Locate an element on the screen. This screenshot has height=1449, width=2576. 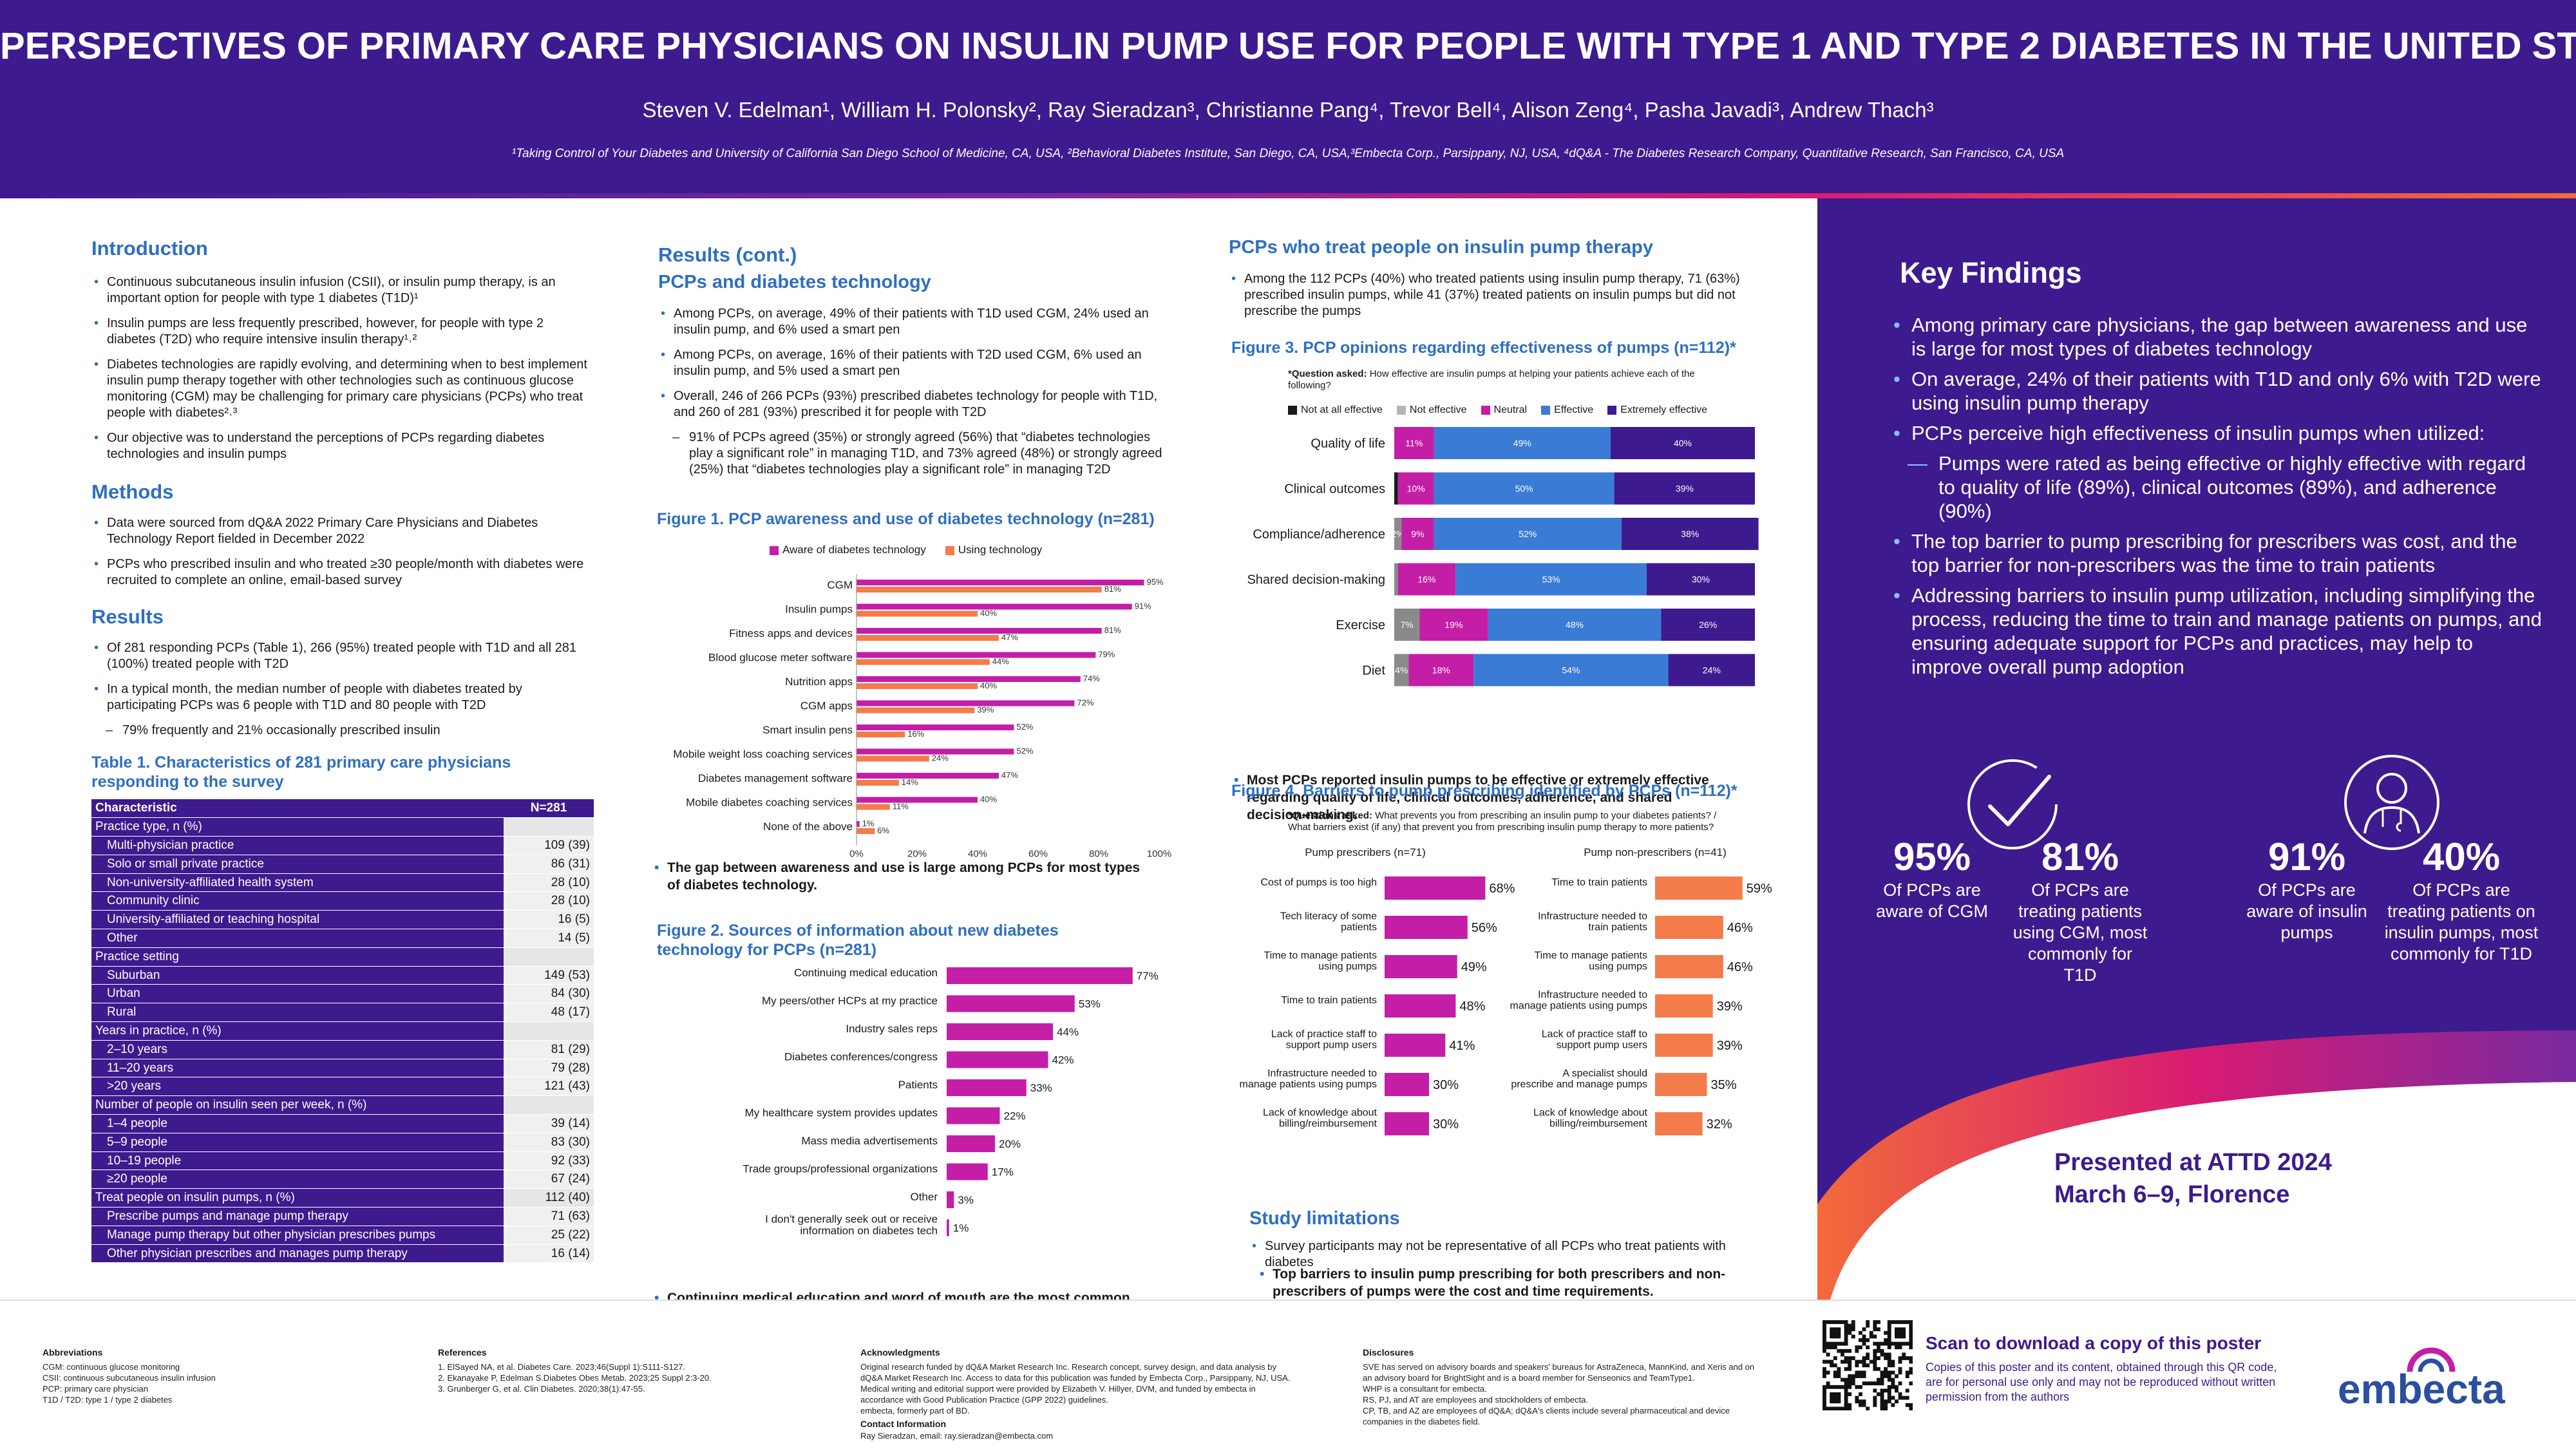
table-row: Other 14 (5) is located at coordinates (342, 939).